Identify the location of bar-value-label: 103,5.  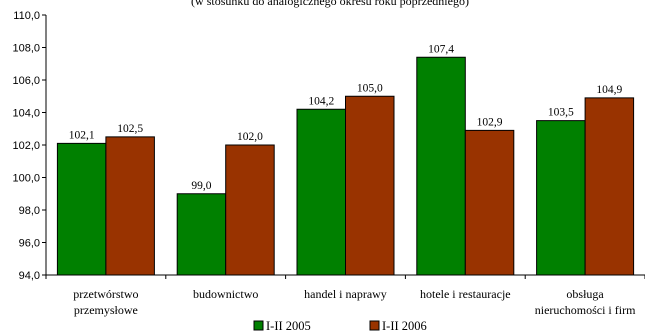
(561, 113).